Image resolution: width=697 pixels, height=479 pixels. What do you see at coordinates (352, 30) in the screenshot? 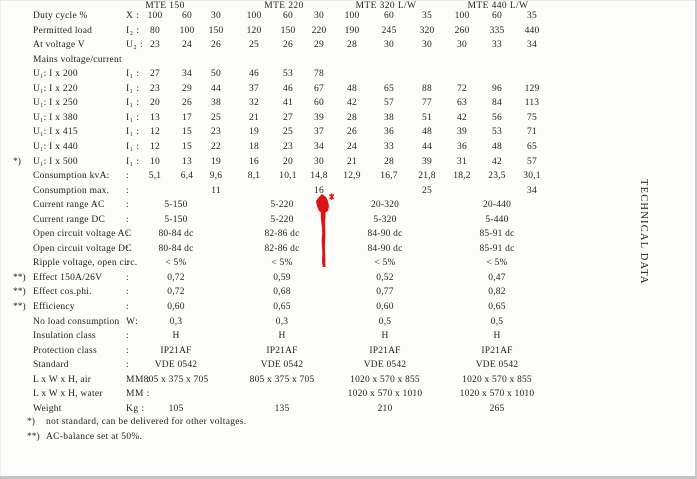
I see `table-cell: 190` at bounding box center [352, 30].